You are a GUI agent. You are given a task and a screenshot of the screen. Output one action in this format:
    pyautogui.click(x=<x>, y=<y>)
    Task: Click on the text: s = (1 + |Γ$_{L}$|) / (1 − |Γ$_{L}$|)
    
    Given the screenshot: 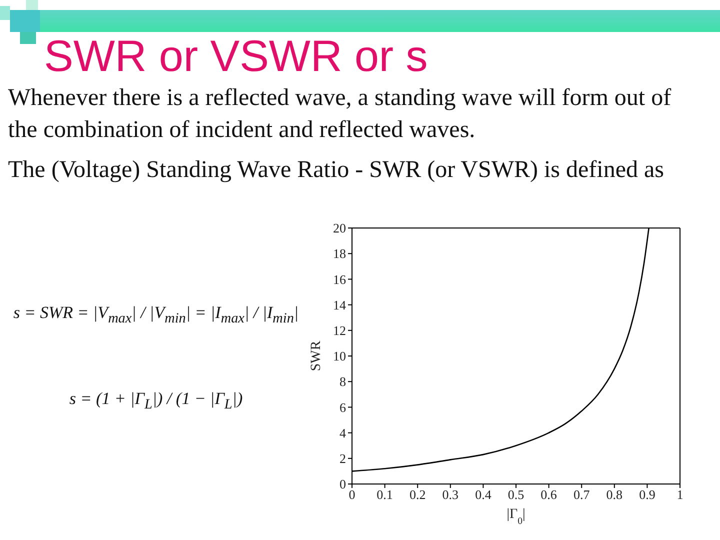 What is the action you would take?
    pyautogui.click(x=156, y=401)
    